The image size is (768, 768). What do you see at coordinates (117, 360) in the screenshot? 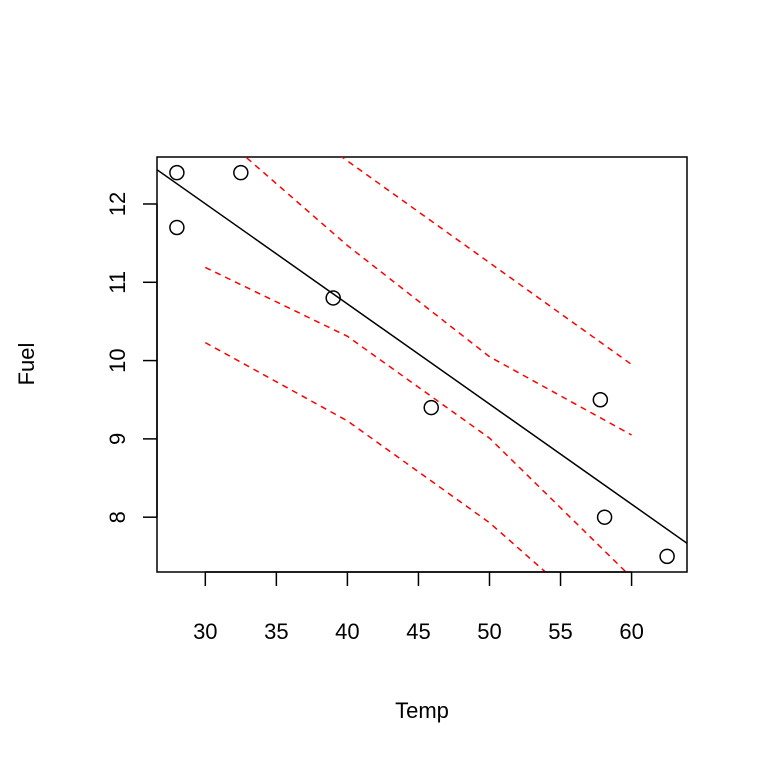
I see `y-tick-label: 10` at bounding box center [117, 360].